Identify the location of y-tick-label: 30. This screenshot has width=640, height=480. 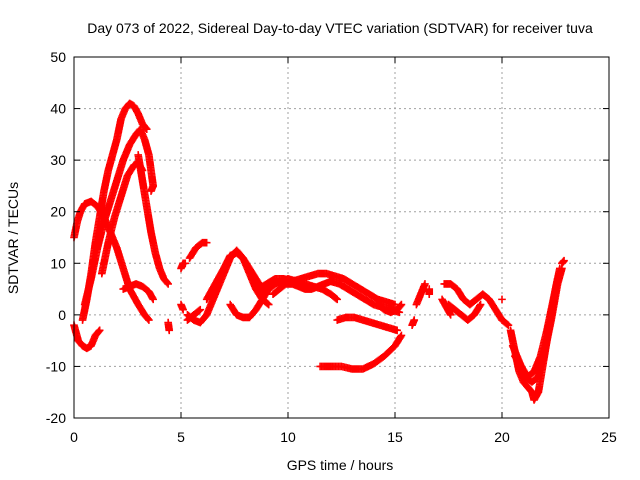
(58, 160).